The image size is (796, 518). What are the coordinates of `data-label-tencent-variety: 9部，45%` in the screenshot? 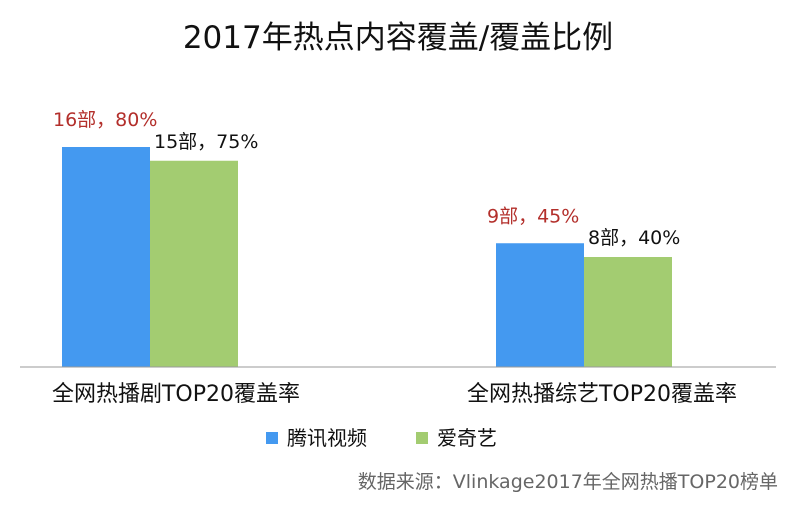 It's located at (533, 216).